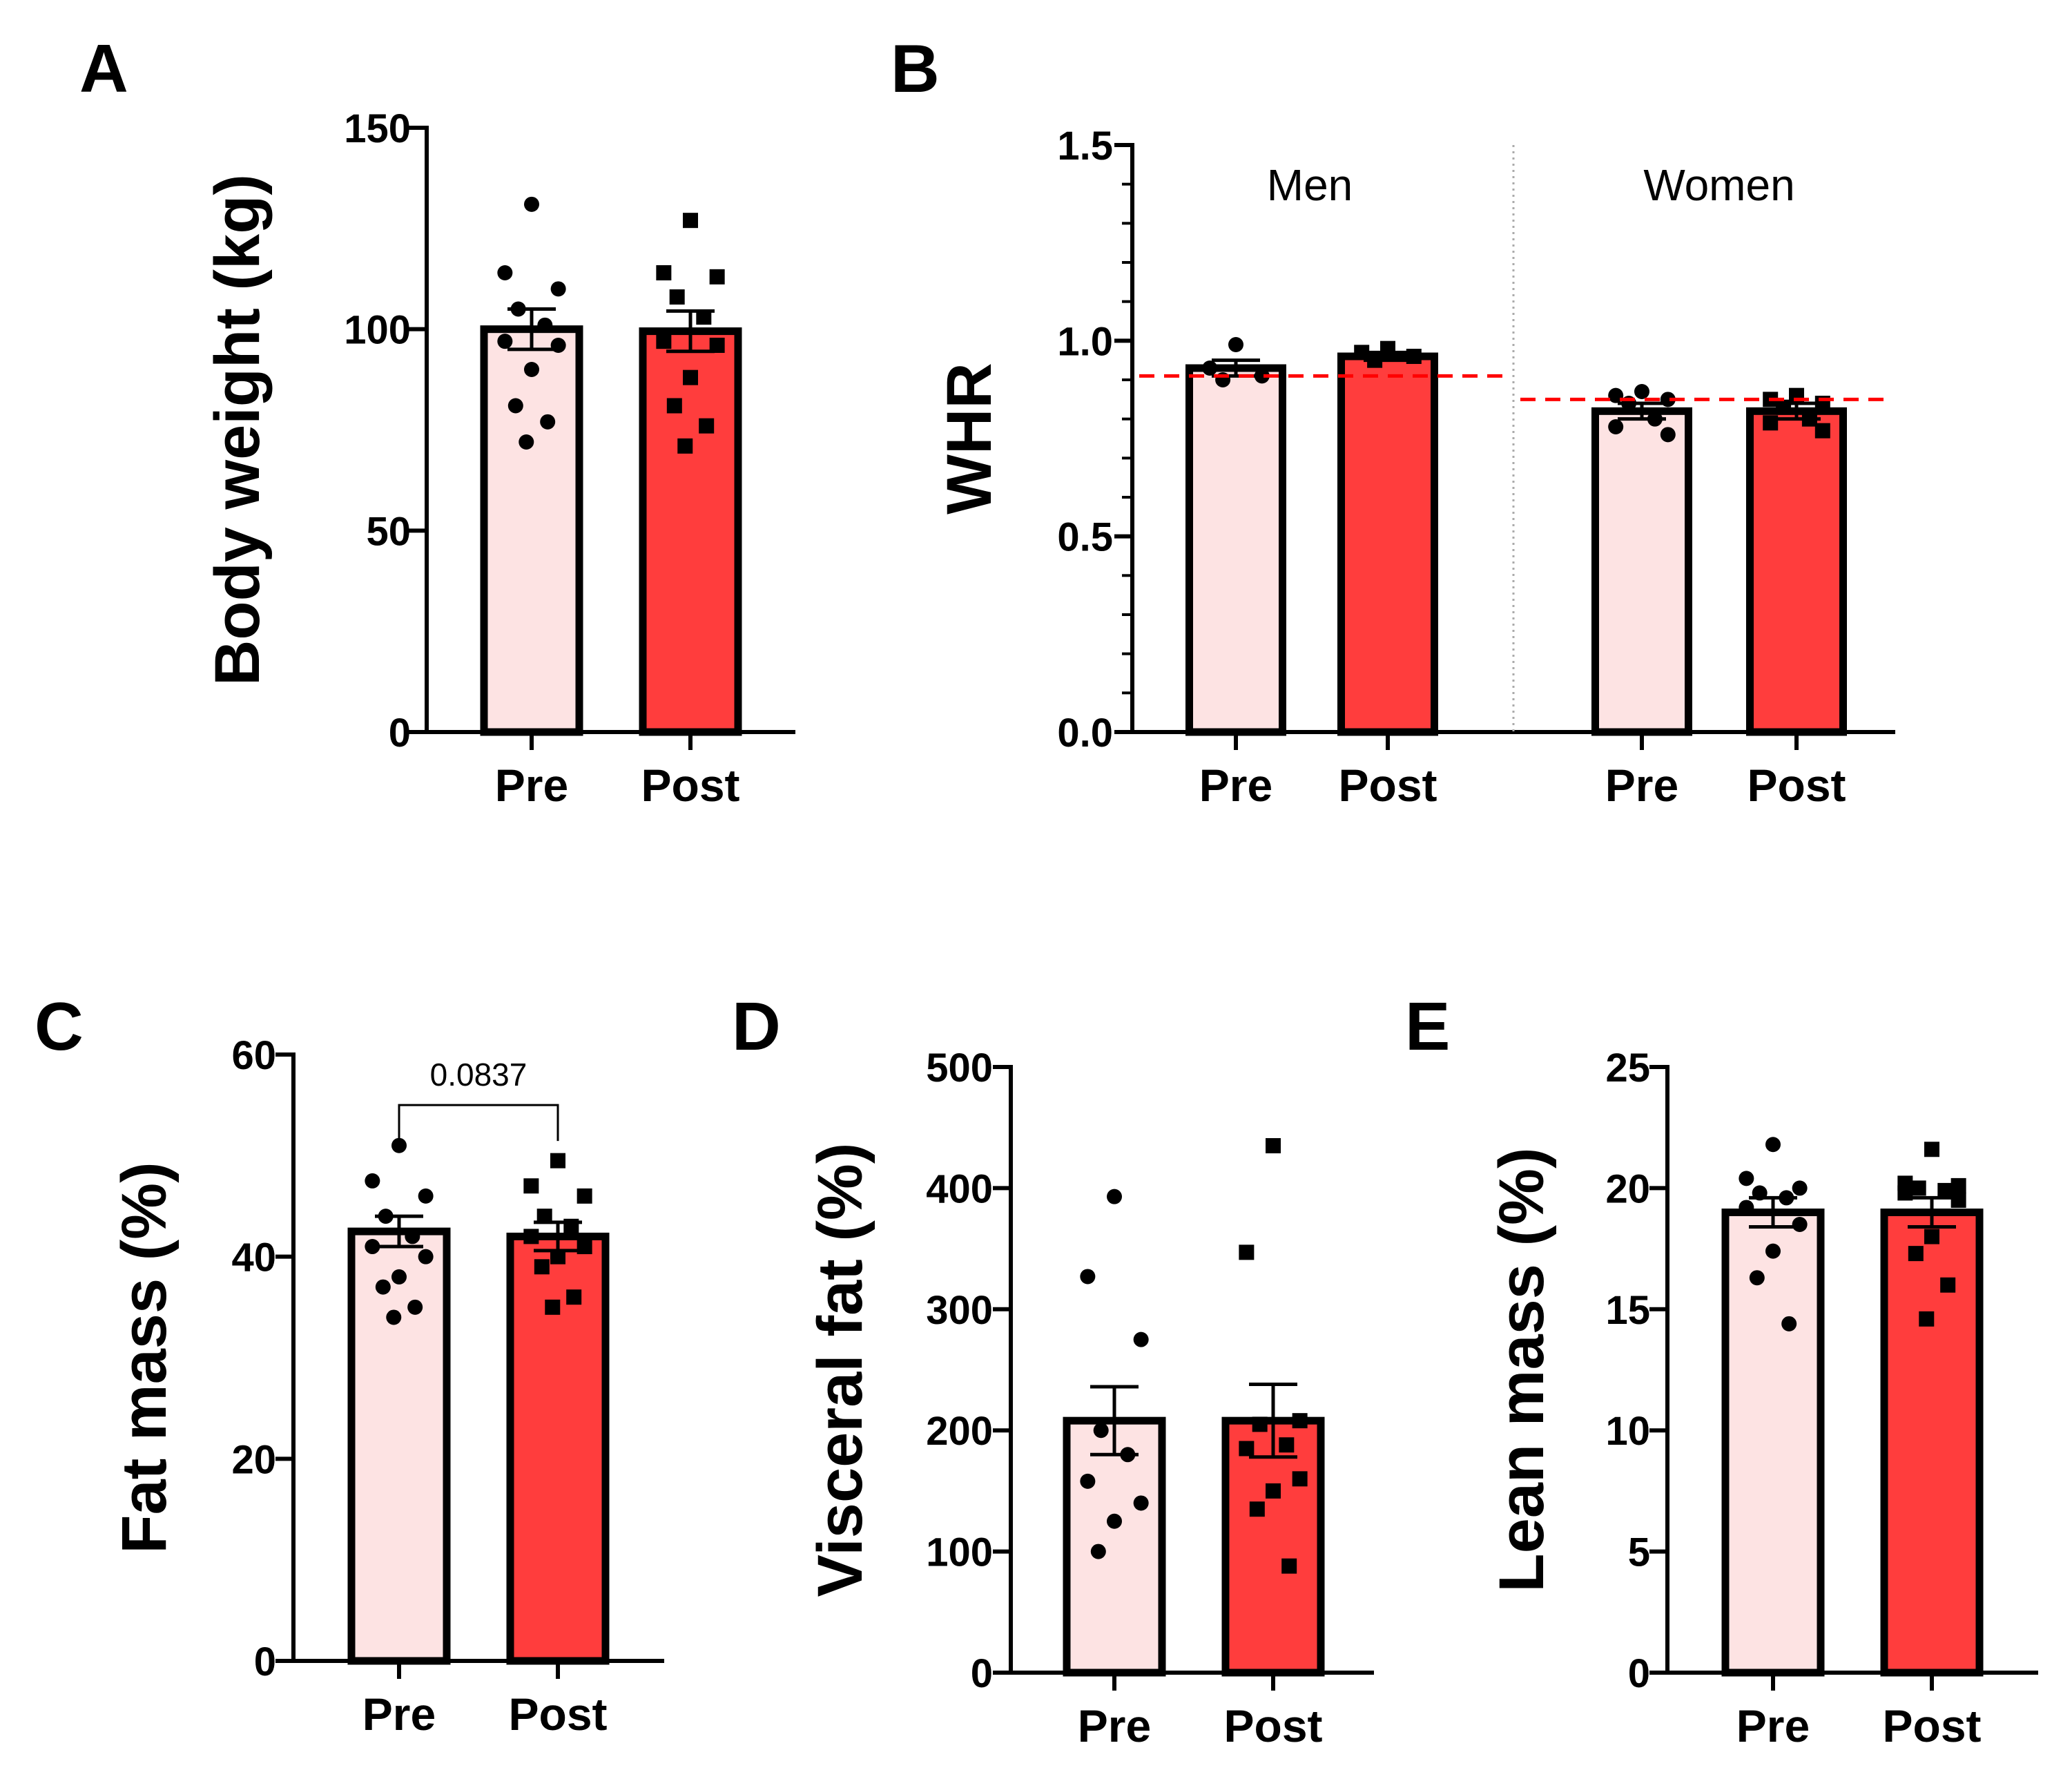  Describe the element at coordinates (378, 128) in the screenshot. I see `y-tick-label: 150` at that location.